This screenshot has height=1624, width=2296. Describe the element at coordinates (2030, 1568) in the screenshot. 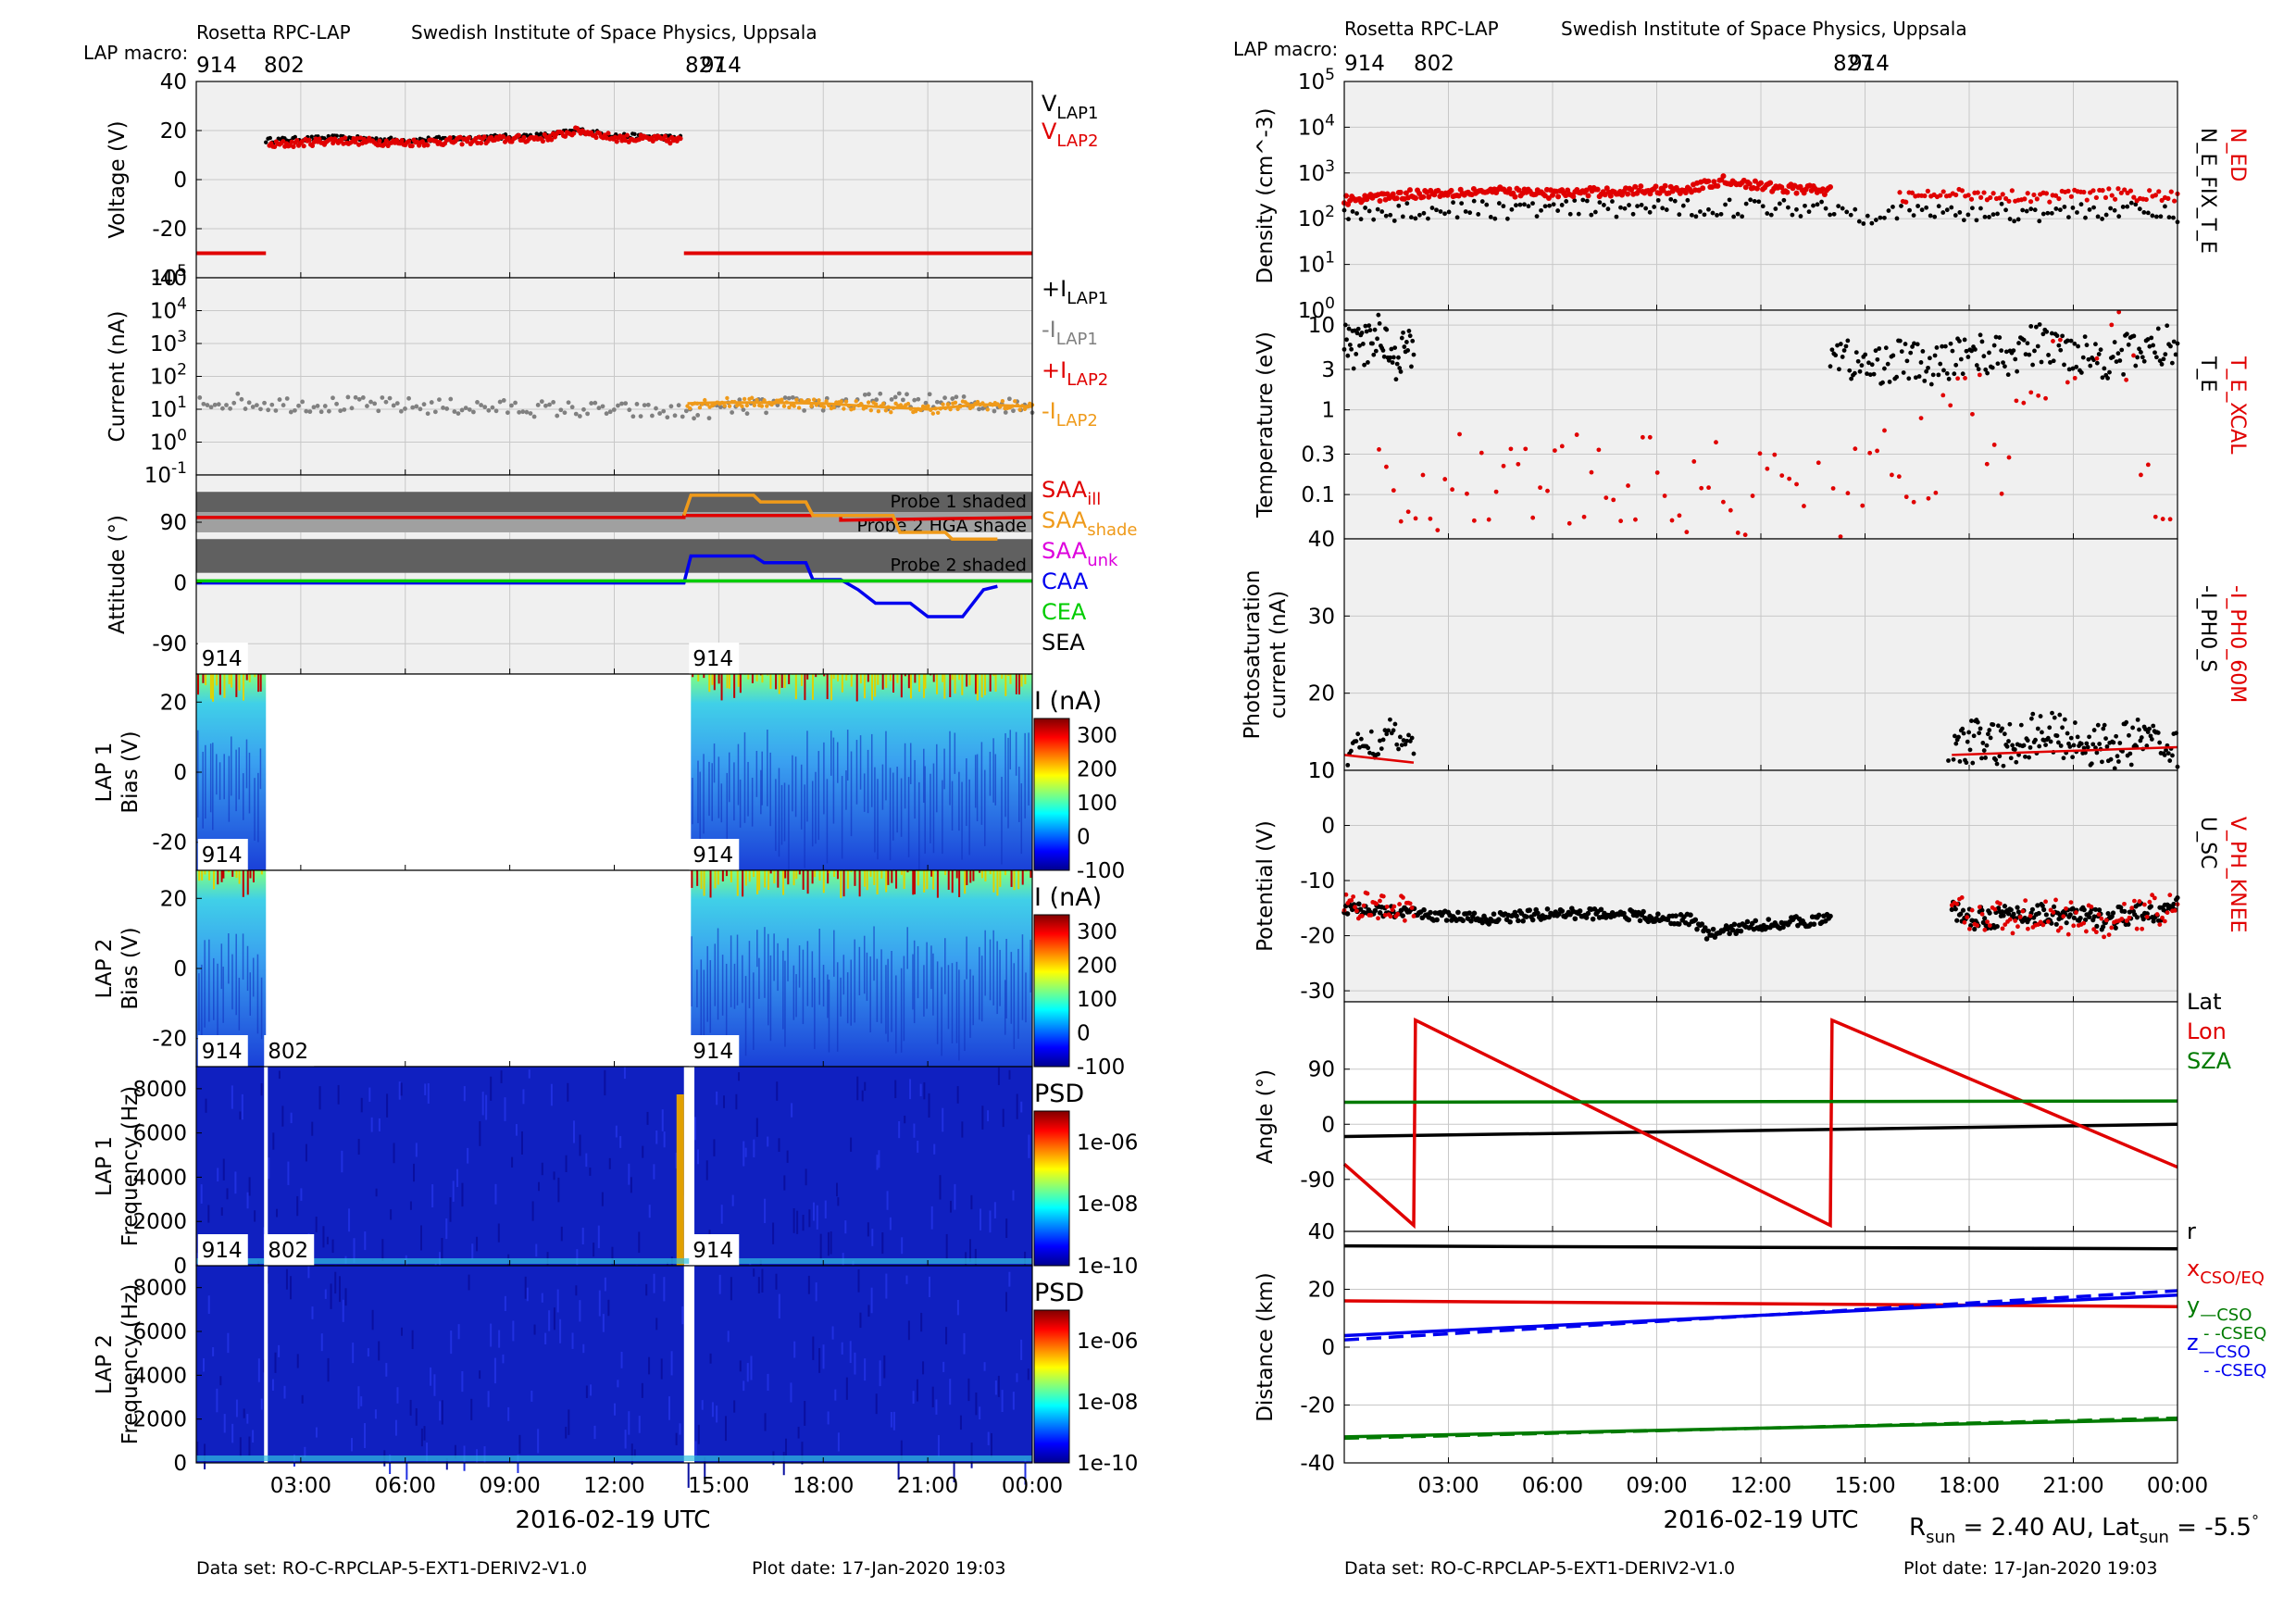

I see `right-plotdate-footer: Plot date: 17-Jan-2020 19:03` at that location.